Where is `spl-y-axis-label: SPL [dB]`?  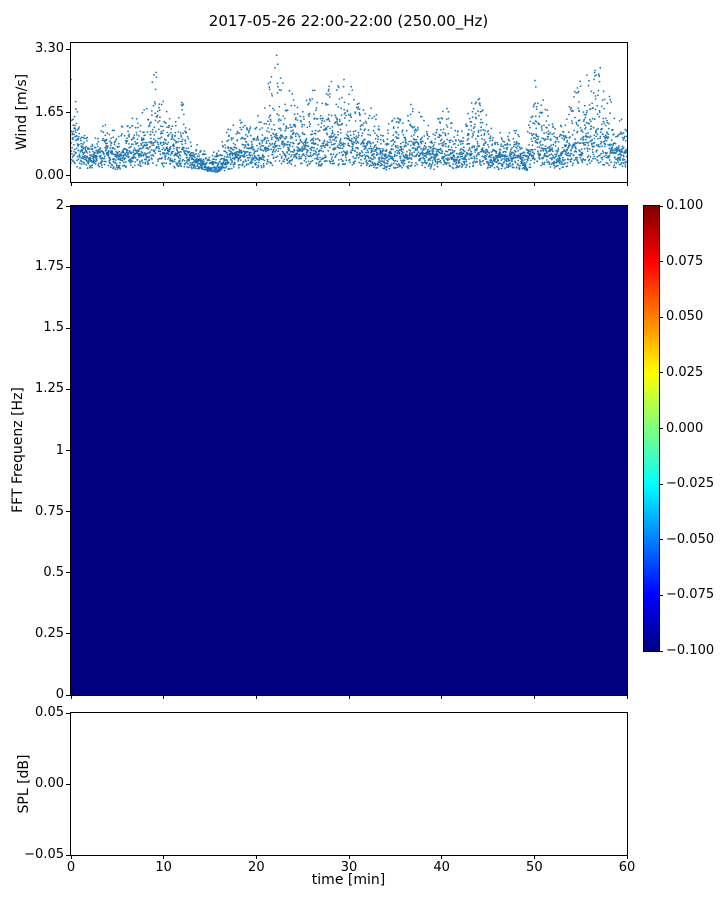
spl-y-axis-label: SPL [dB] is located at coordinates (24, 784).